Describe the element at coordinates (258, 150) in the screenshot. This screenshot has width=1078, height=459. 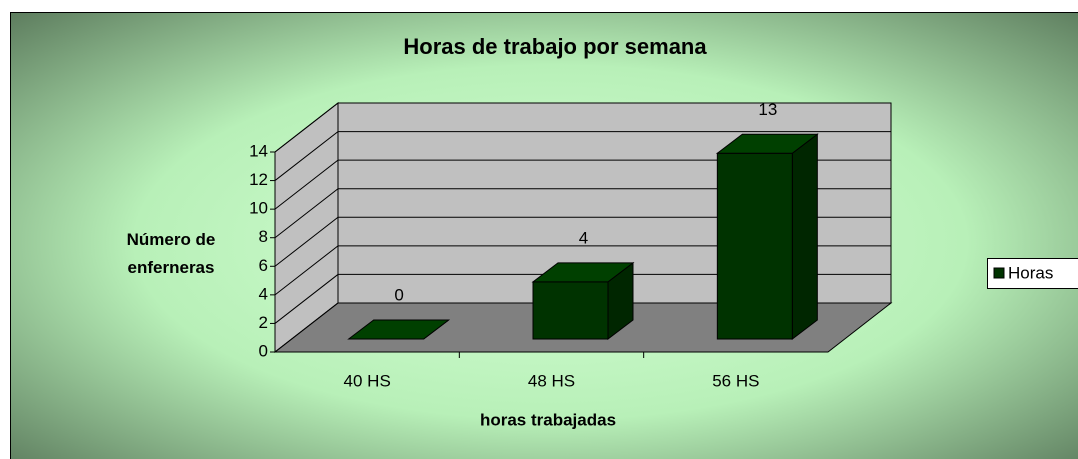
I see `y-tick-label: 14` at that location.